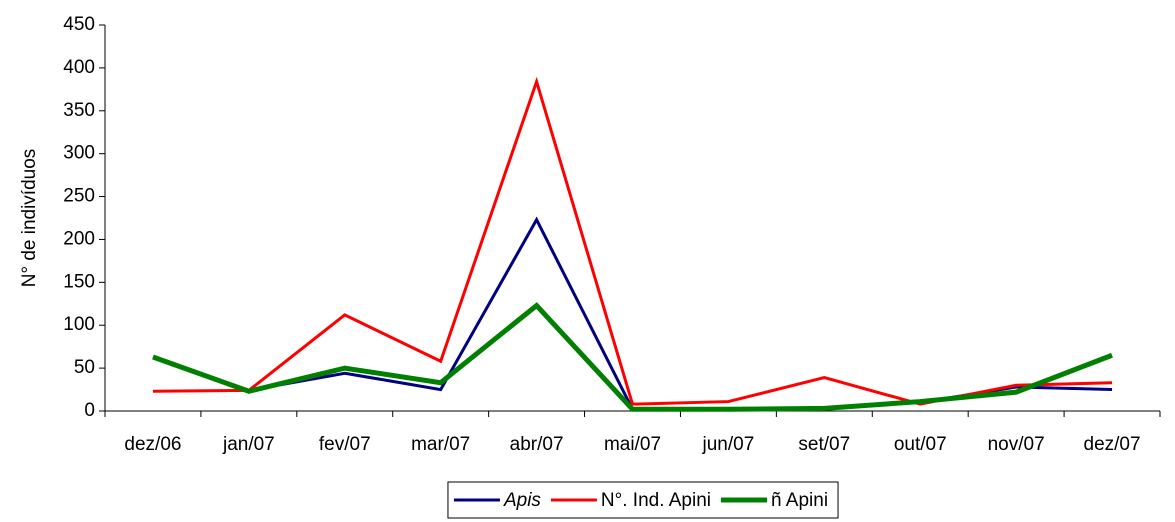 The height and width of the screenshot is (522, 1175). What do you see at coordinates (824, 444) in the screenshot?
I see `x-tick-label: set/07` at bounding box center [824, 444].